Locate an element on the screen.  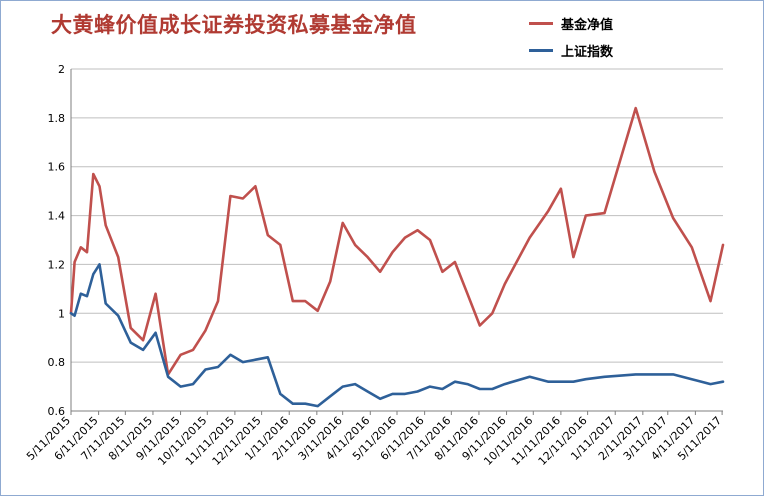
legend-swatch-shanghai-index is located at coordinates (541, 50).